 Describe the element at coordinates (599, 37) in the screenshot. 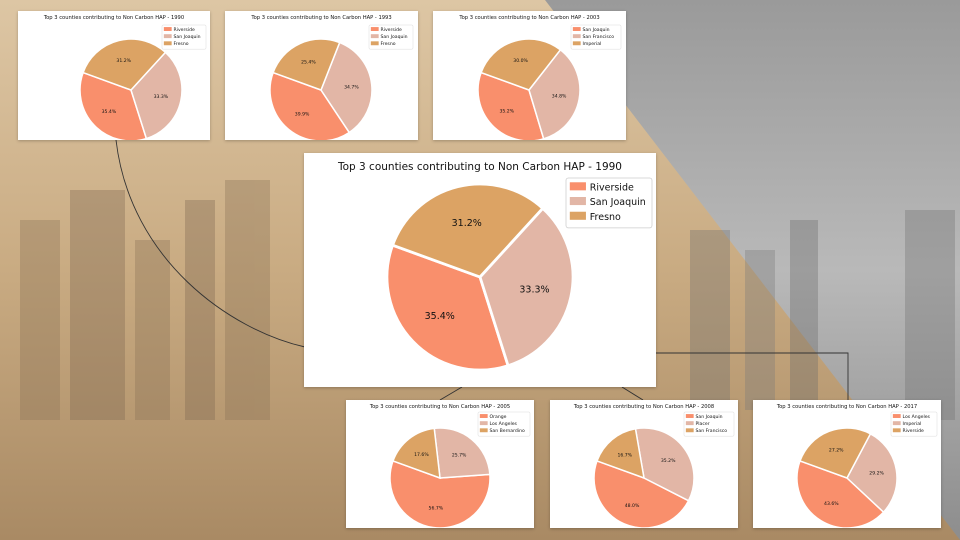

I see `legend-label: San Francisco` at that location.